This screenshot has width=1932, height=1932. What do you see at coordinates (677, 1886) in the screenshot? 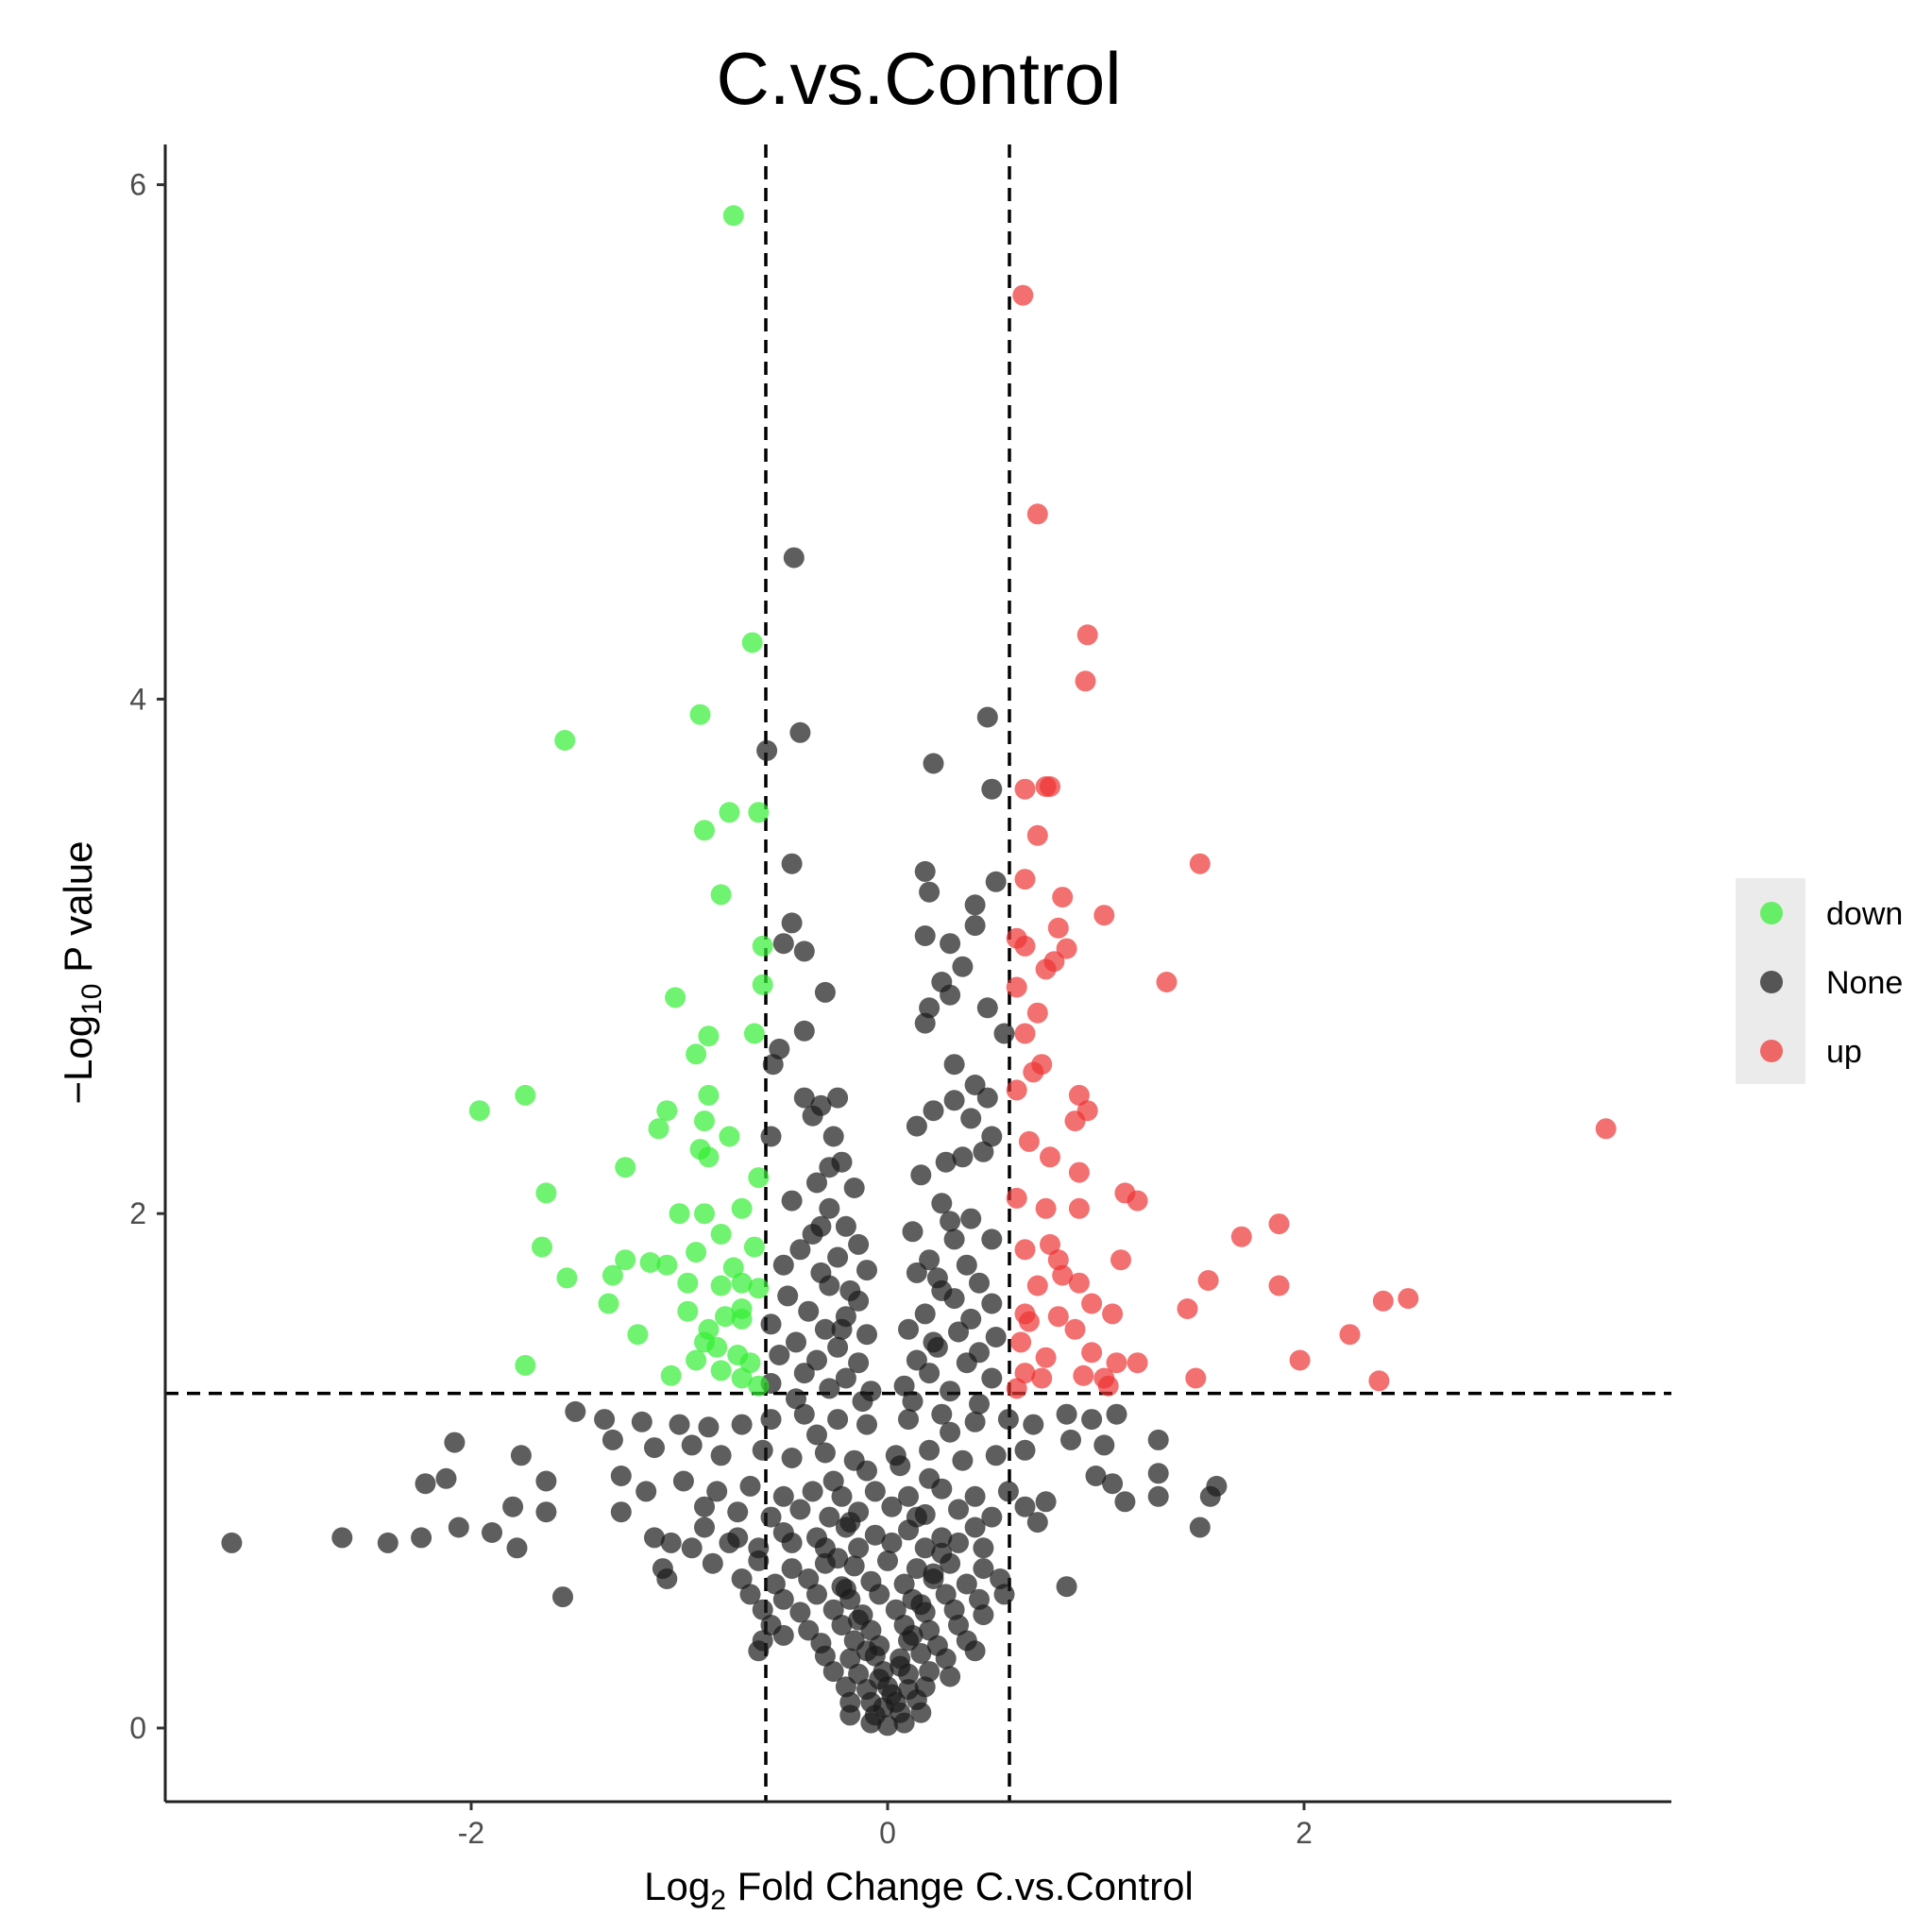
I see `x-axis-title-prefix: Log` at bounding box center [677, 1886].